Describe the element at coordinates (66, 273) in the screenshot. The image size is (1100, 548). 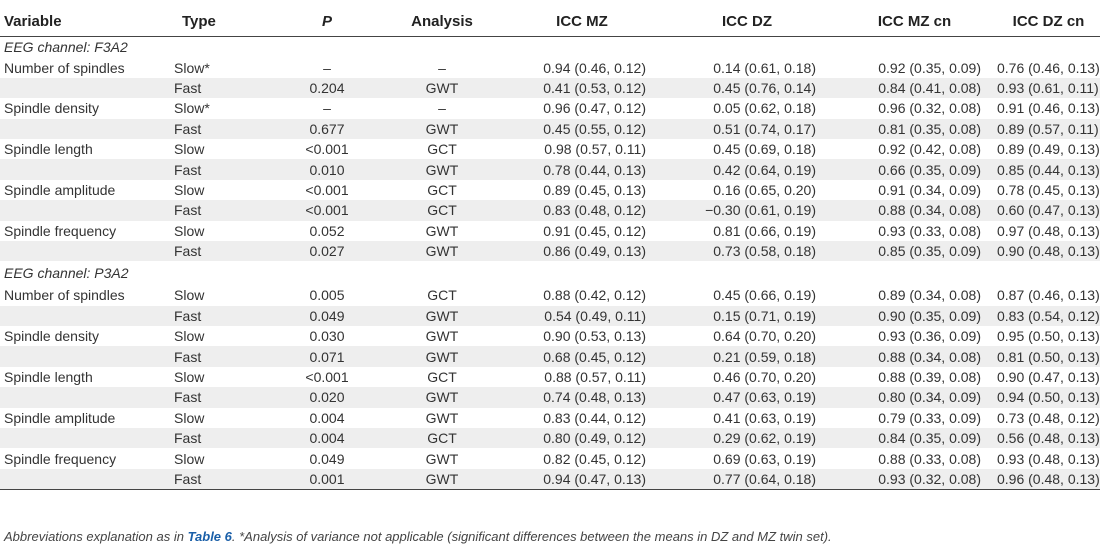
I see `section-title: EEG channel: P3A2` at that location.